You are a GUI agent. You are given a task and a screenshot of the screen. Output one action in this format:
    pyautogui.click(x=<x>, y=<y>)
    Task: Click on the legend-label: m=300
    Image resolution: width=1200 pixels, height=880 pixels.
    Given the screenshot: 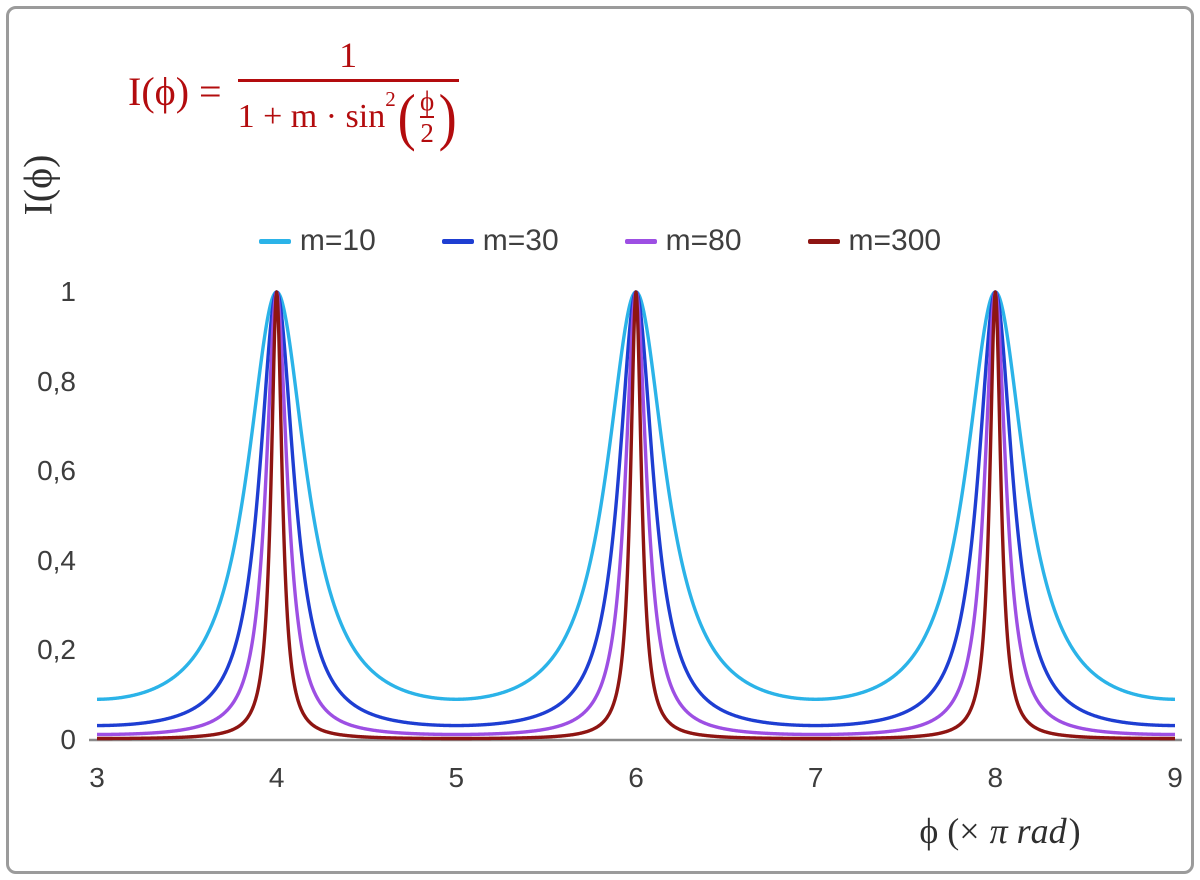 What is the action you would take?
    pyautogui.click(x=895, y=240)
    